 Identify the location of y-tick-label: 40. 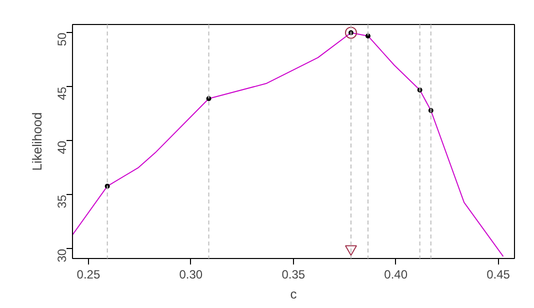
(62, 147).